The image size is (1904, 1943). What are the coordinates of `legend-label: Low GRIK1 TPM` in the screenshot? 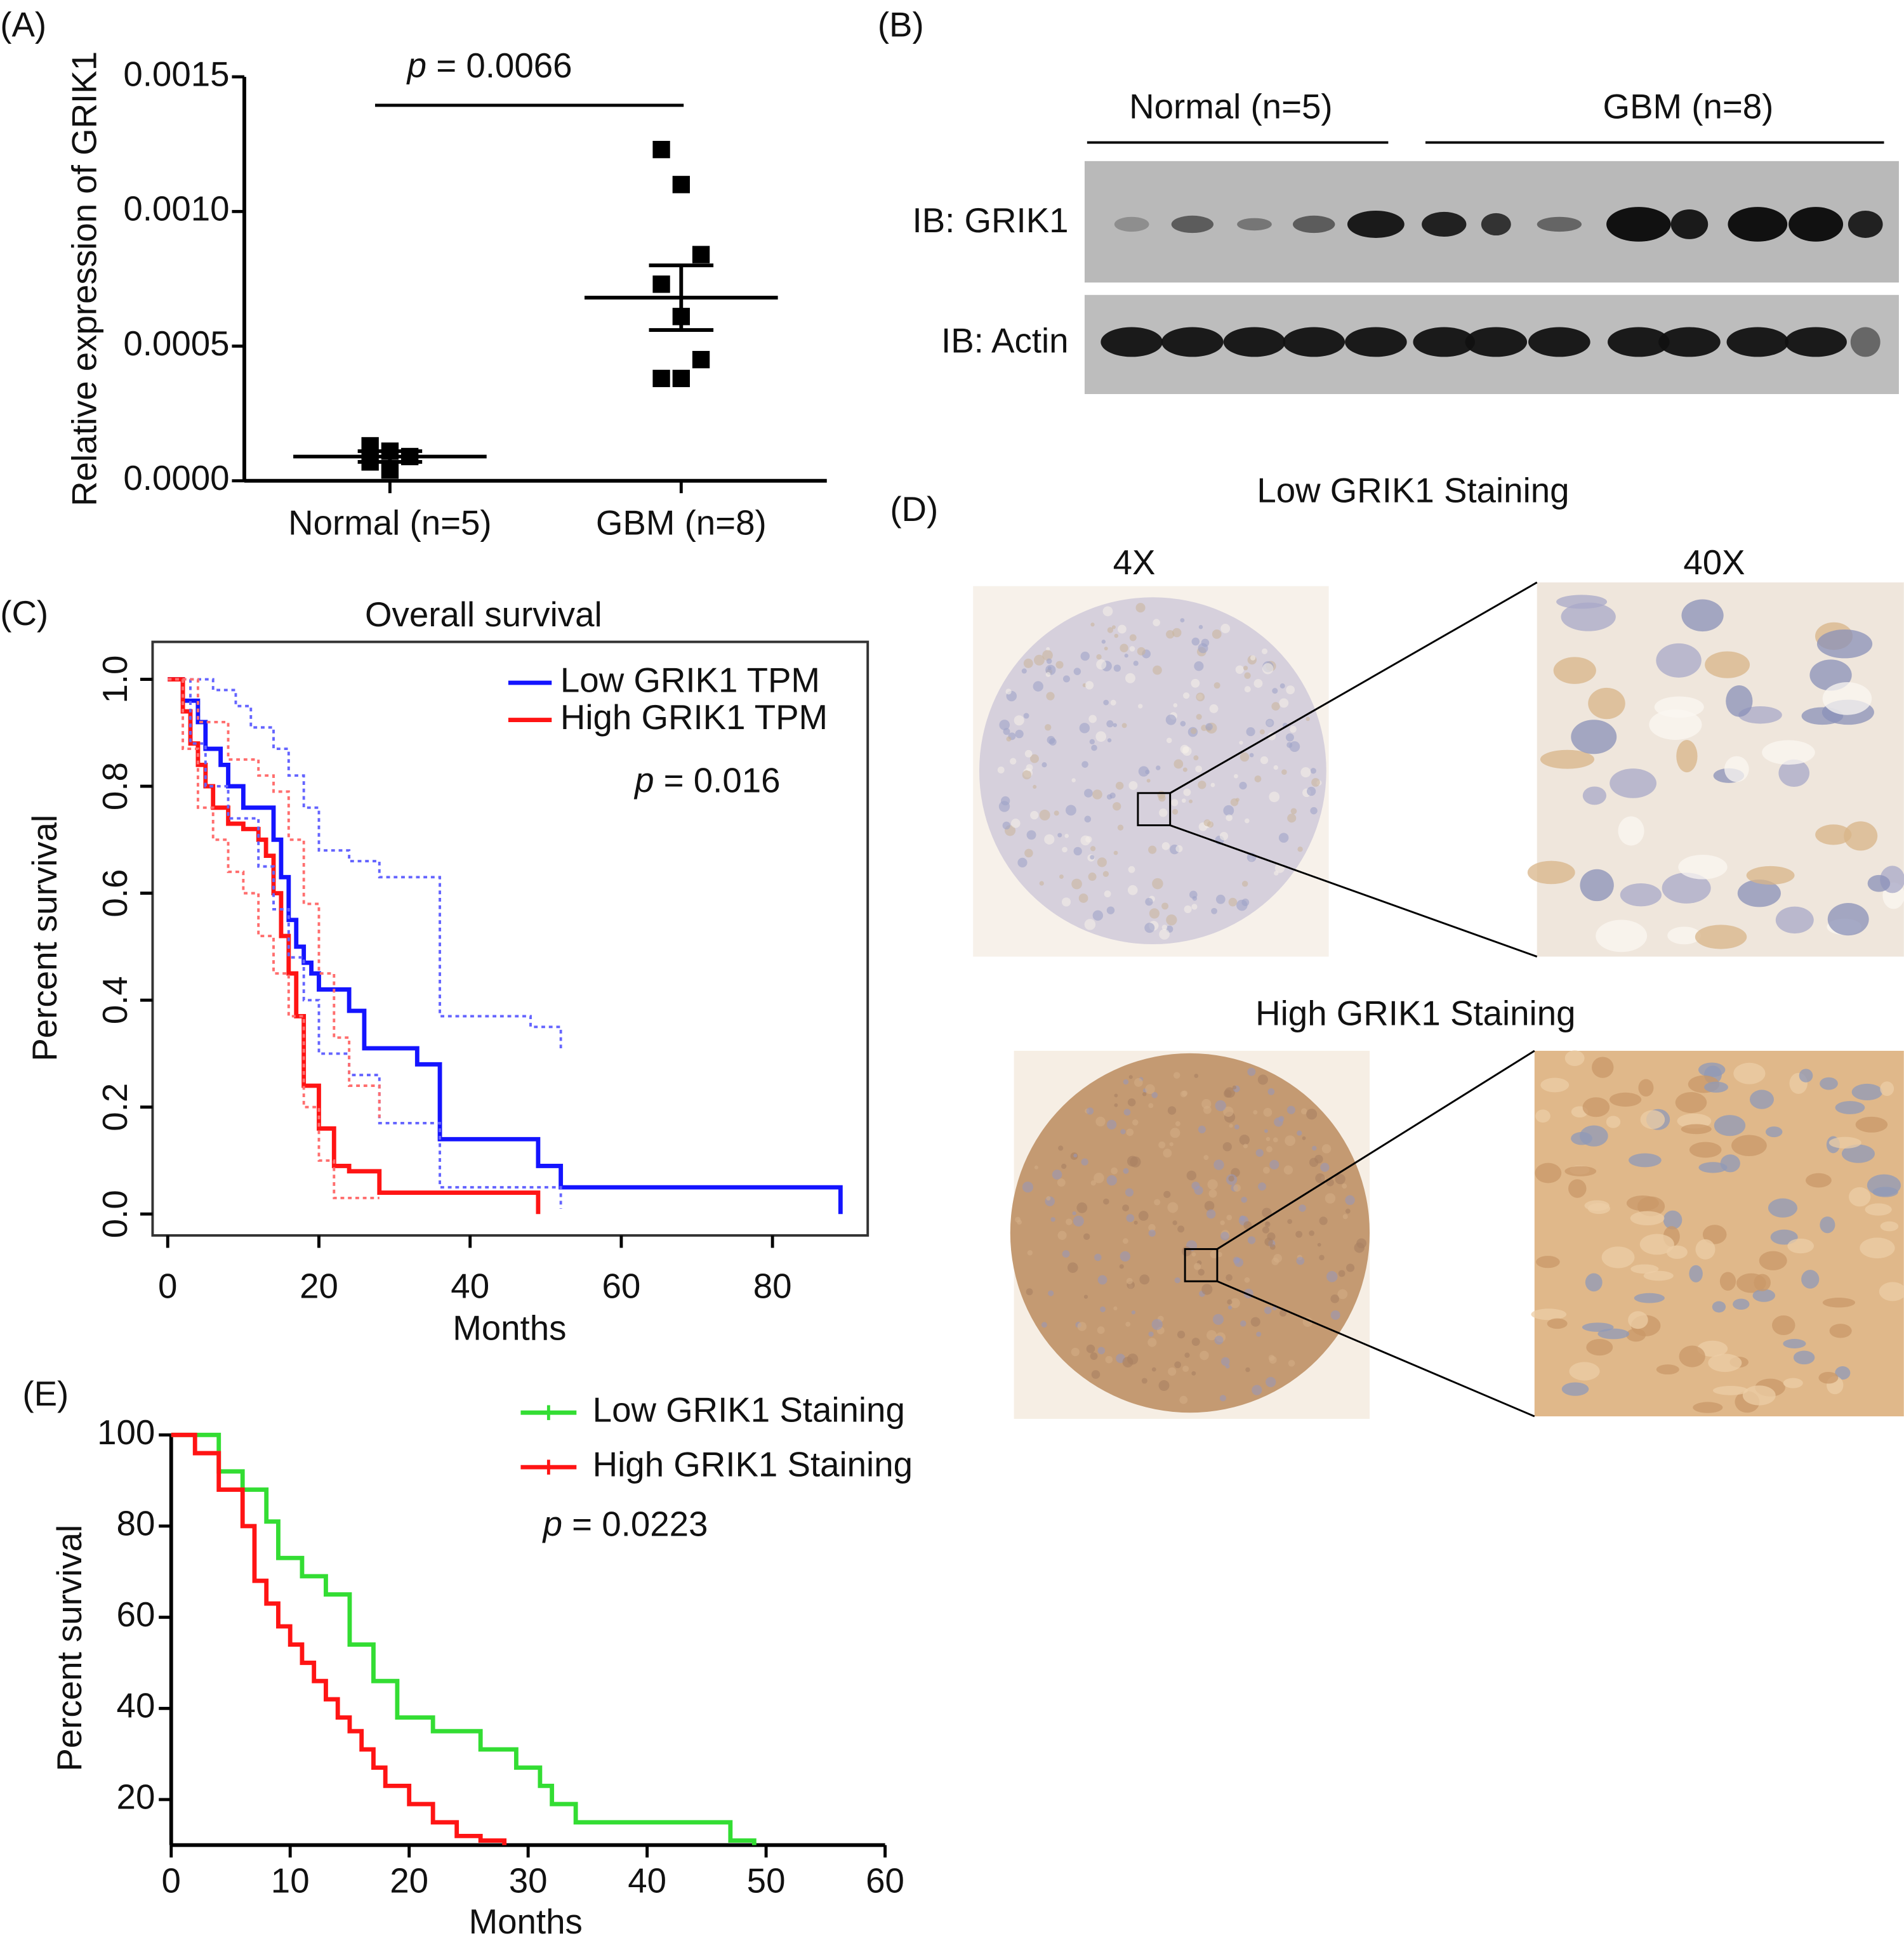 It's located at (690, 680).